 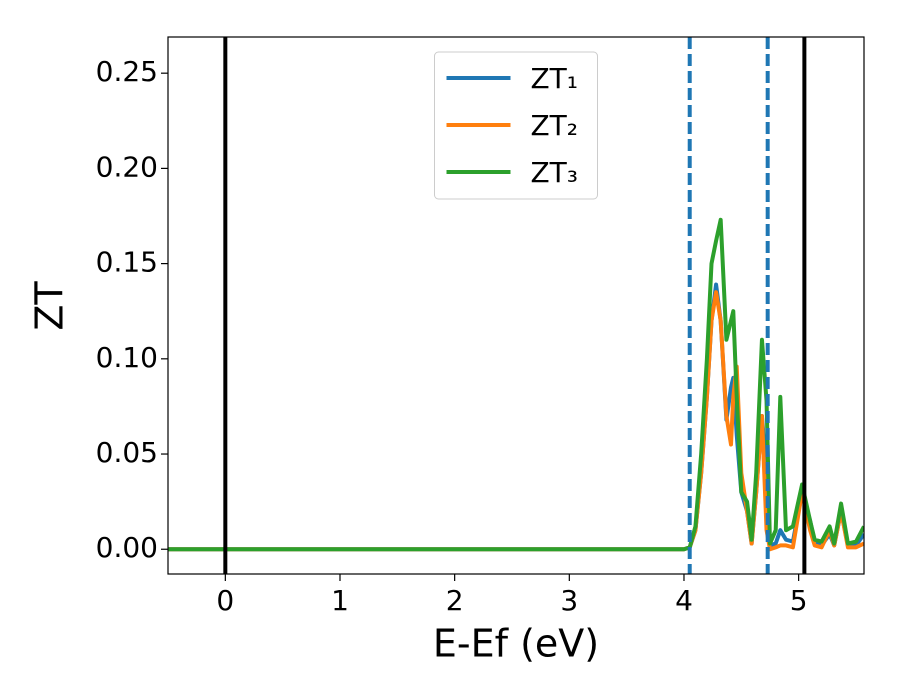 What do you see at coordinates (127, 71) in the screenshot?
I see `y-tick-label: 0.25` at bounding box center [127, 71].